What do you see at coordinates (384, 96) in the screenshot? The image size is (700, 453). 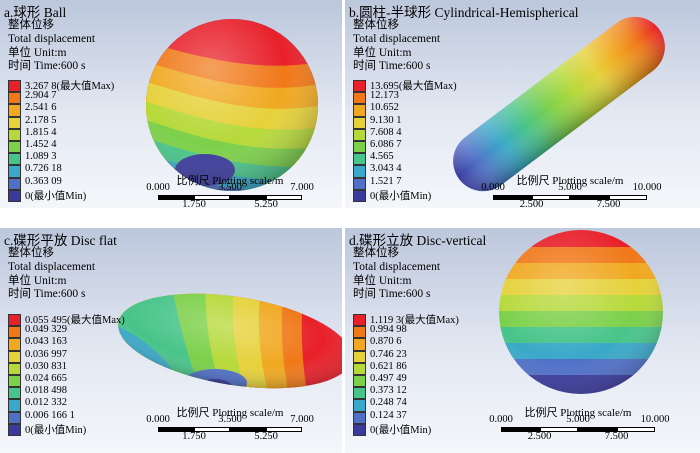 I see `legend-value: 12.173` at bounding box center [384, 96].